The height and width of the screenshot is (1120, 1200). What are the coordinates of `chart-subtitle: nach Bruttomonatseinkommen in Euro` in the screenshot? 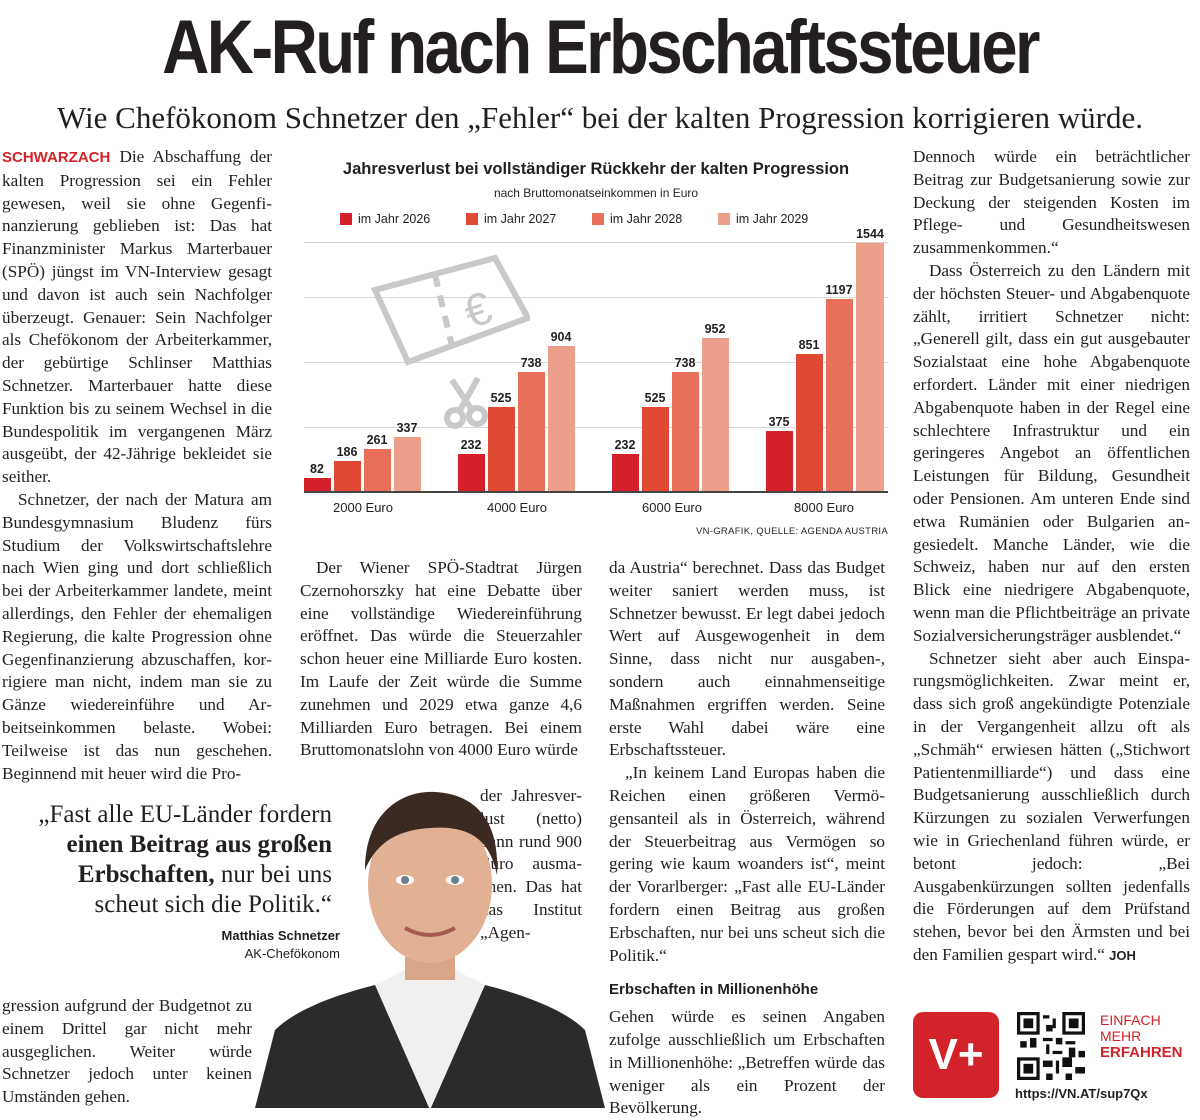 It's located at (596, 193).